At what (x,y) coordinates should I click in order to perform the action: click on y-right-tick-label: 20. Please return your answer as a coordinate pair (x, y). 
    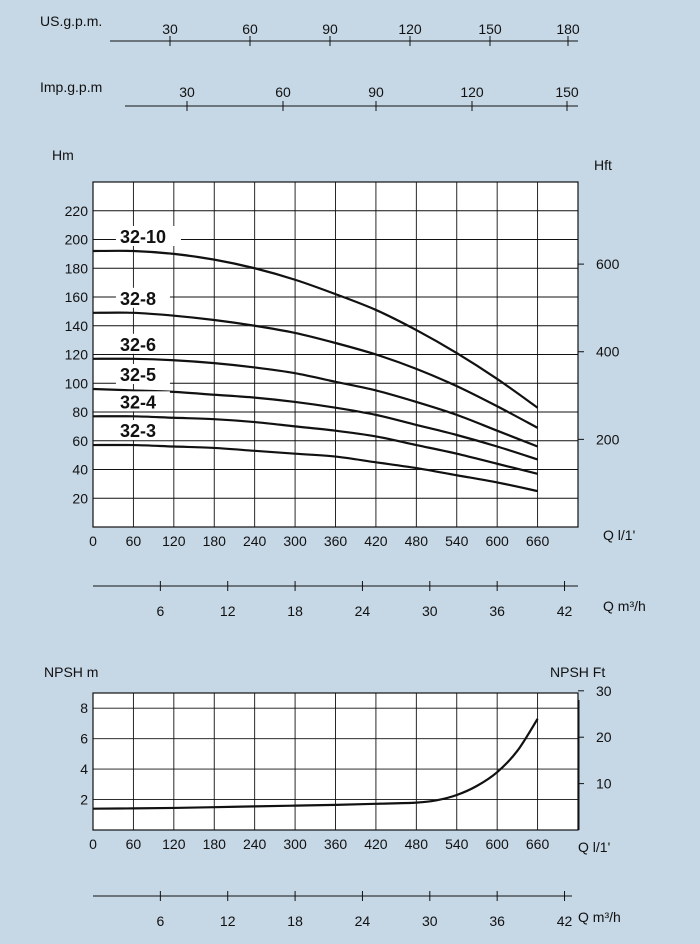
    Looking at the image, I should click on (604, 737).